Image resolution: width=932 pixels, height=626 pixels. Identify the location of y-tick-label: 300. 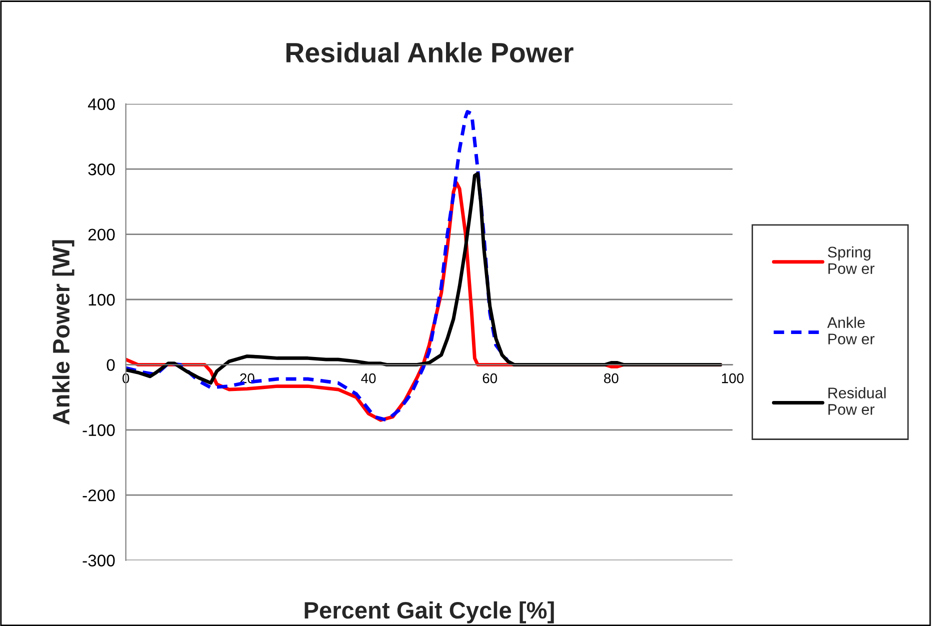
(101, 170).